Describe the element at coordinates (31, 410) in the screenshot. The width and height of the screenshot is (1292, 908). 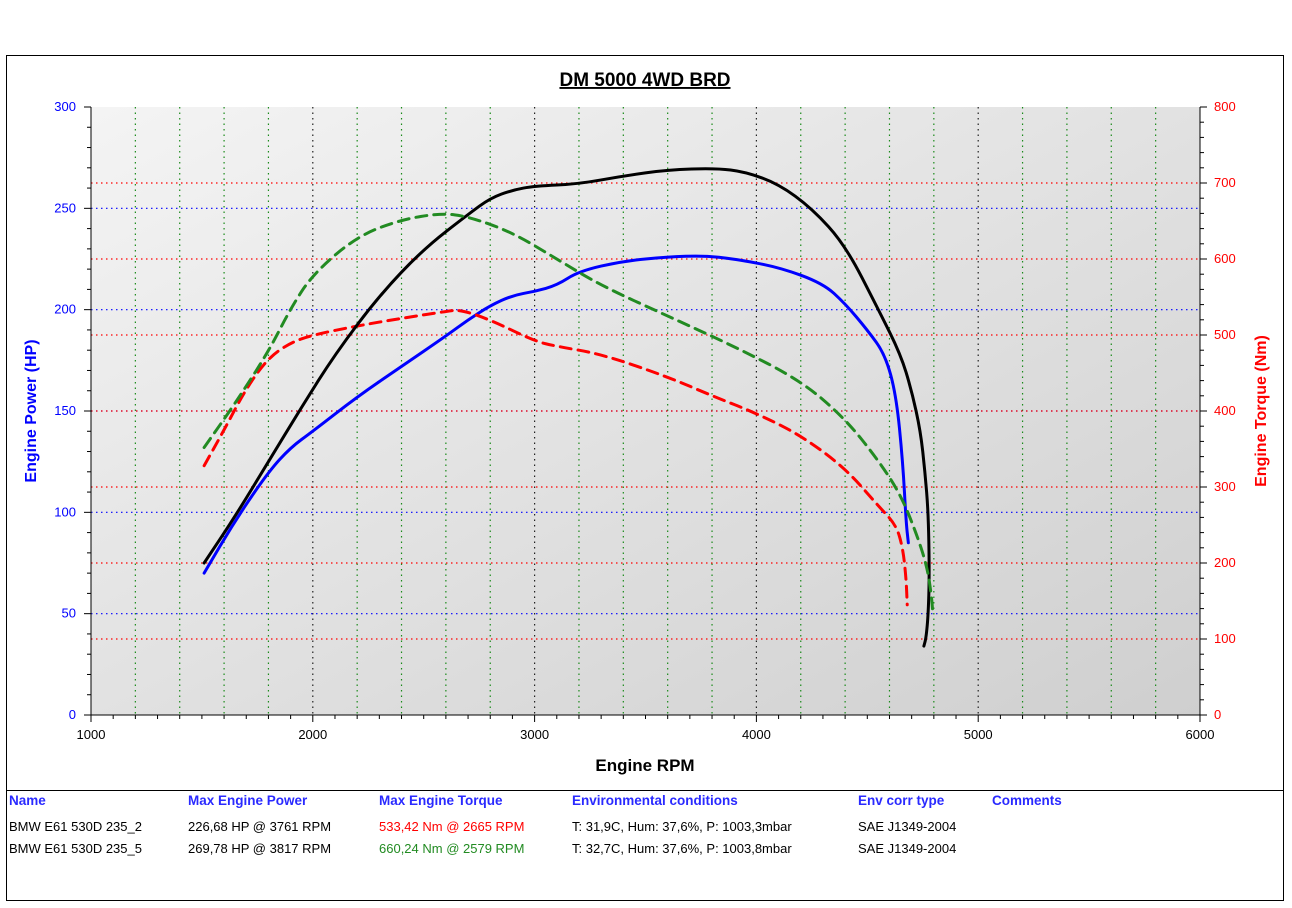
I see `y-axis-label-left: Engine Power (HP)` at that location.